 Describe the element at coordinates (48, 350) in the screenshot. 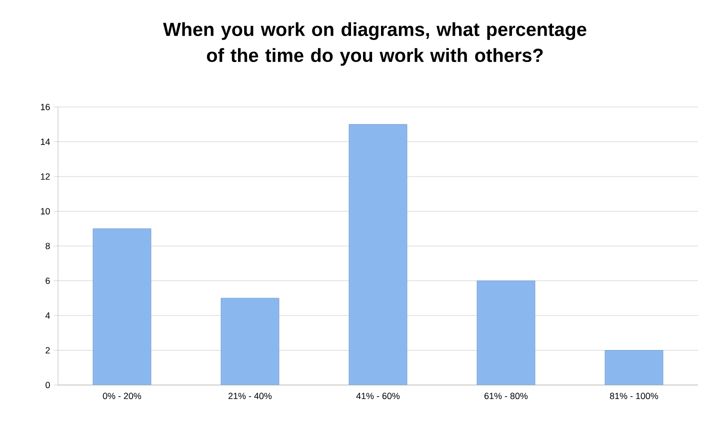

I see `y-tick-label: 2` at that location.